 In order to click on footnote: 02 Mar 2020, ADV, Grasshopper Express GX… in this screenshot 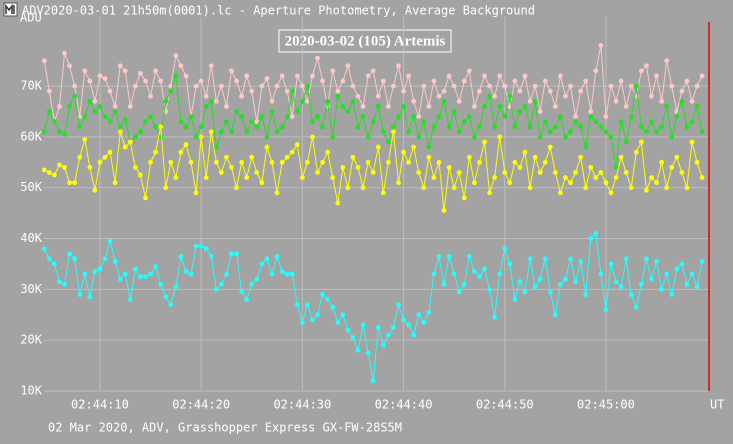, I will do `click(225, 428)`.